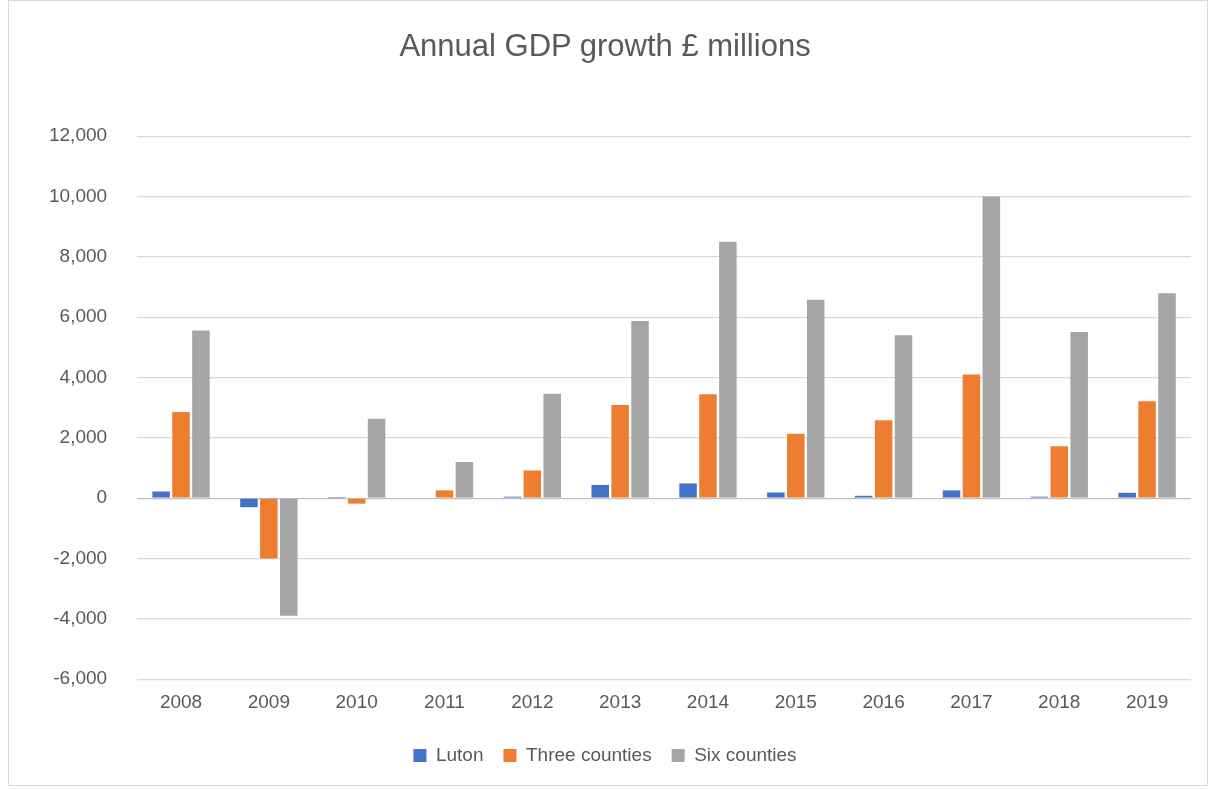 The width and height of the screenshot is (1216, 790). Describe the element at coordinates (80, 557) in the screenshot. I see `y-tick-label: -2,000` at that location.